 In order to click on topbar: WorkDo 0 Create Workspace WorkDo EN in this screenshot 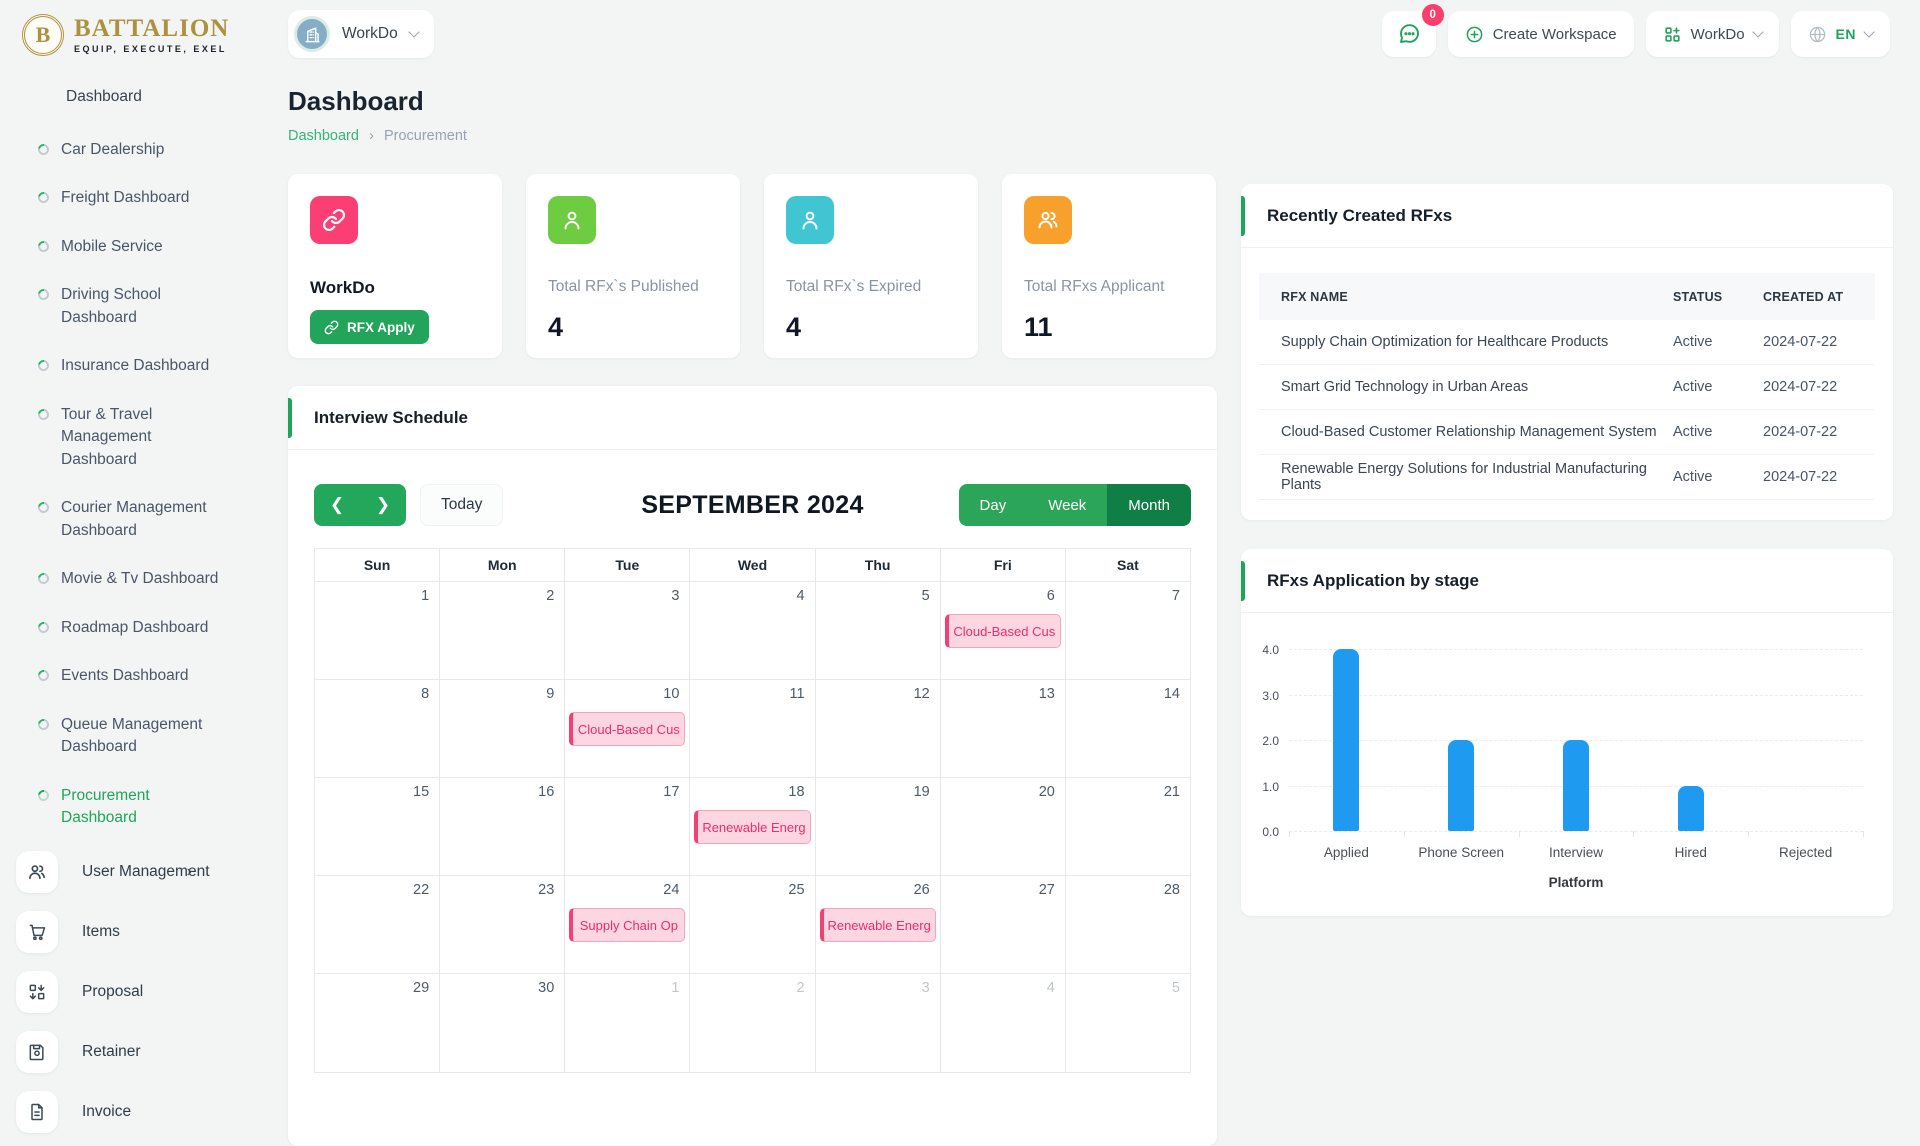, I will do `click(1089, 31)`.